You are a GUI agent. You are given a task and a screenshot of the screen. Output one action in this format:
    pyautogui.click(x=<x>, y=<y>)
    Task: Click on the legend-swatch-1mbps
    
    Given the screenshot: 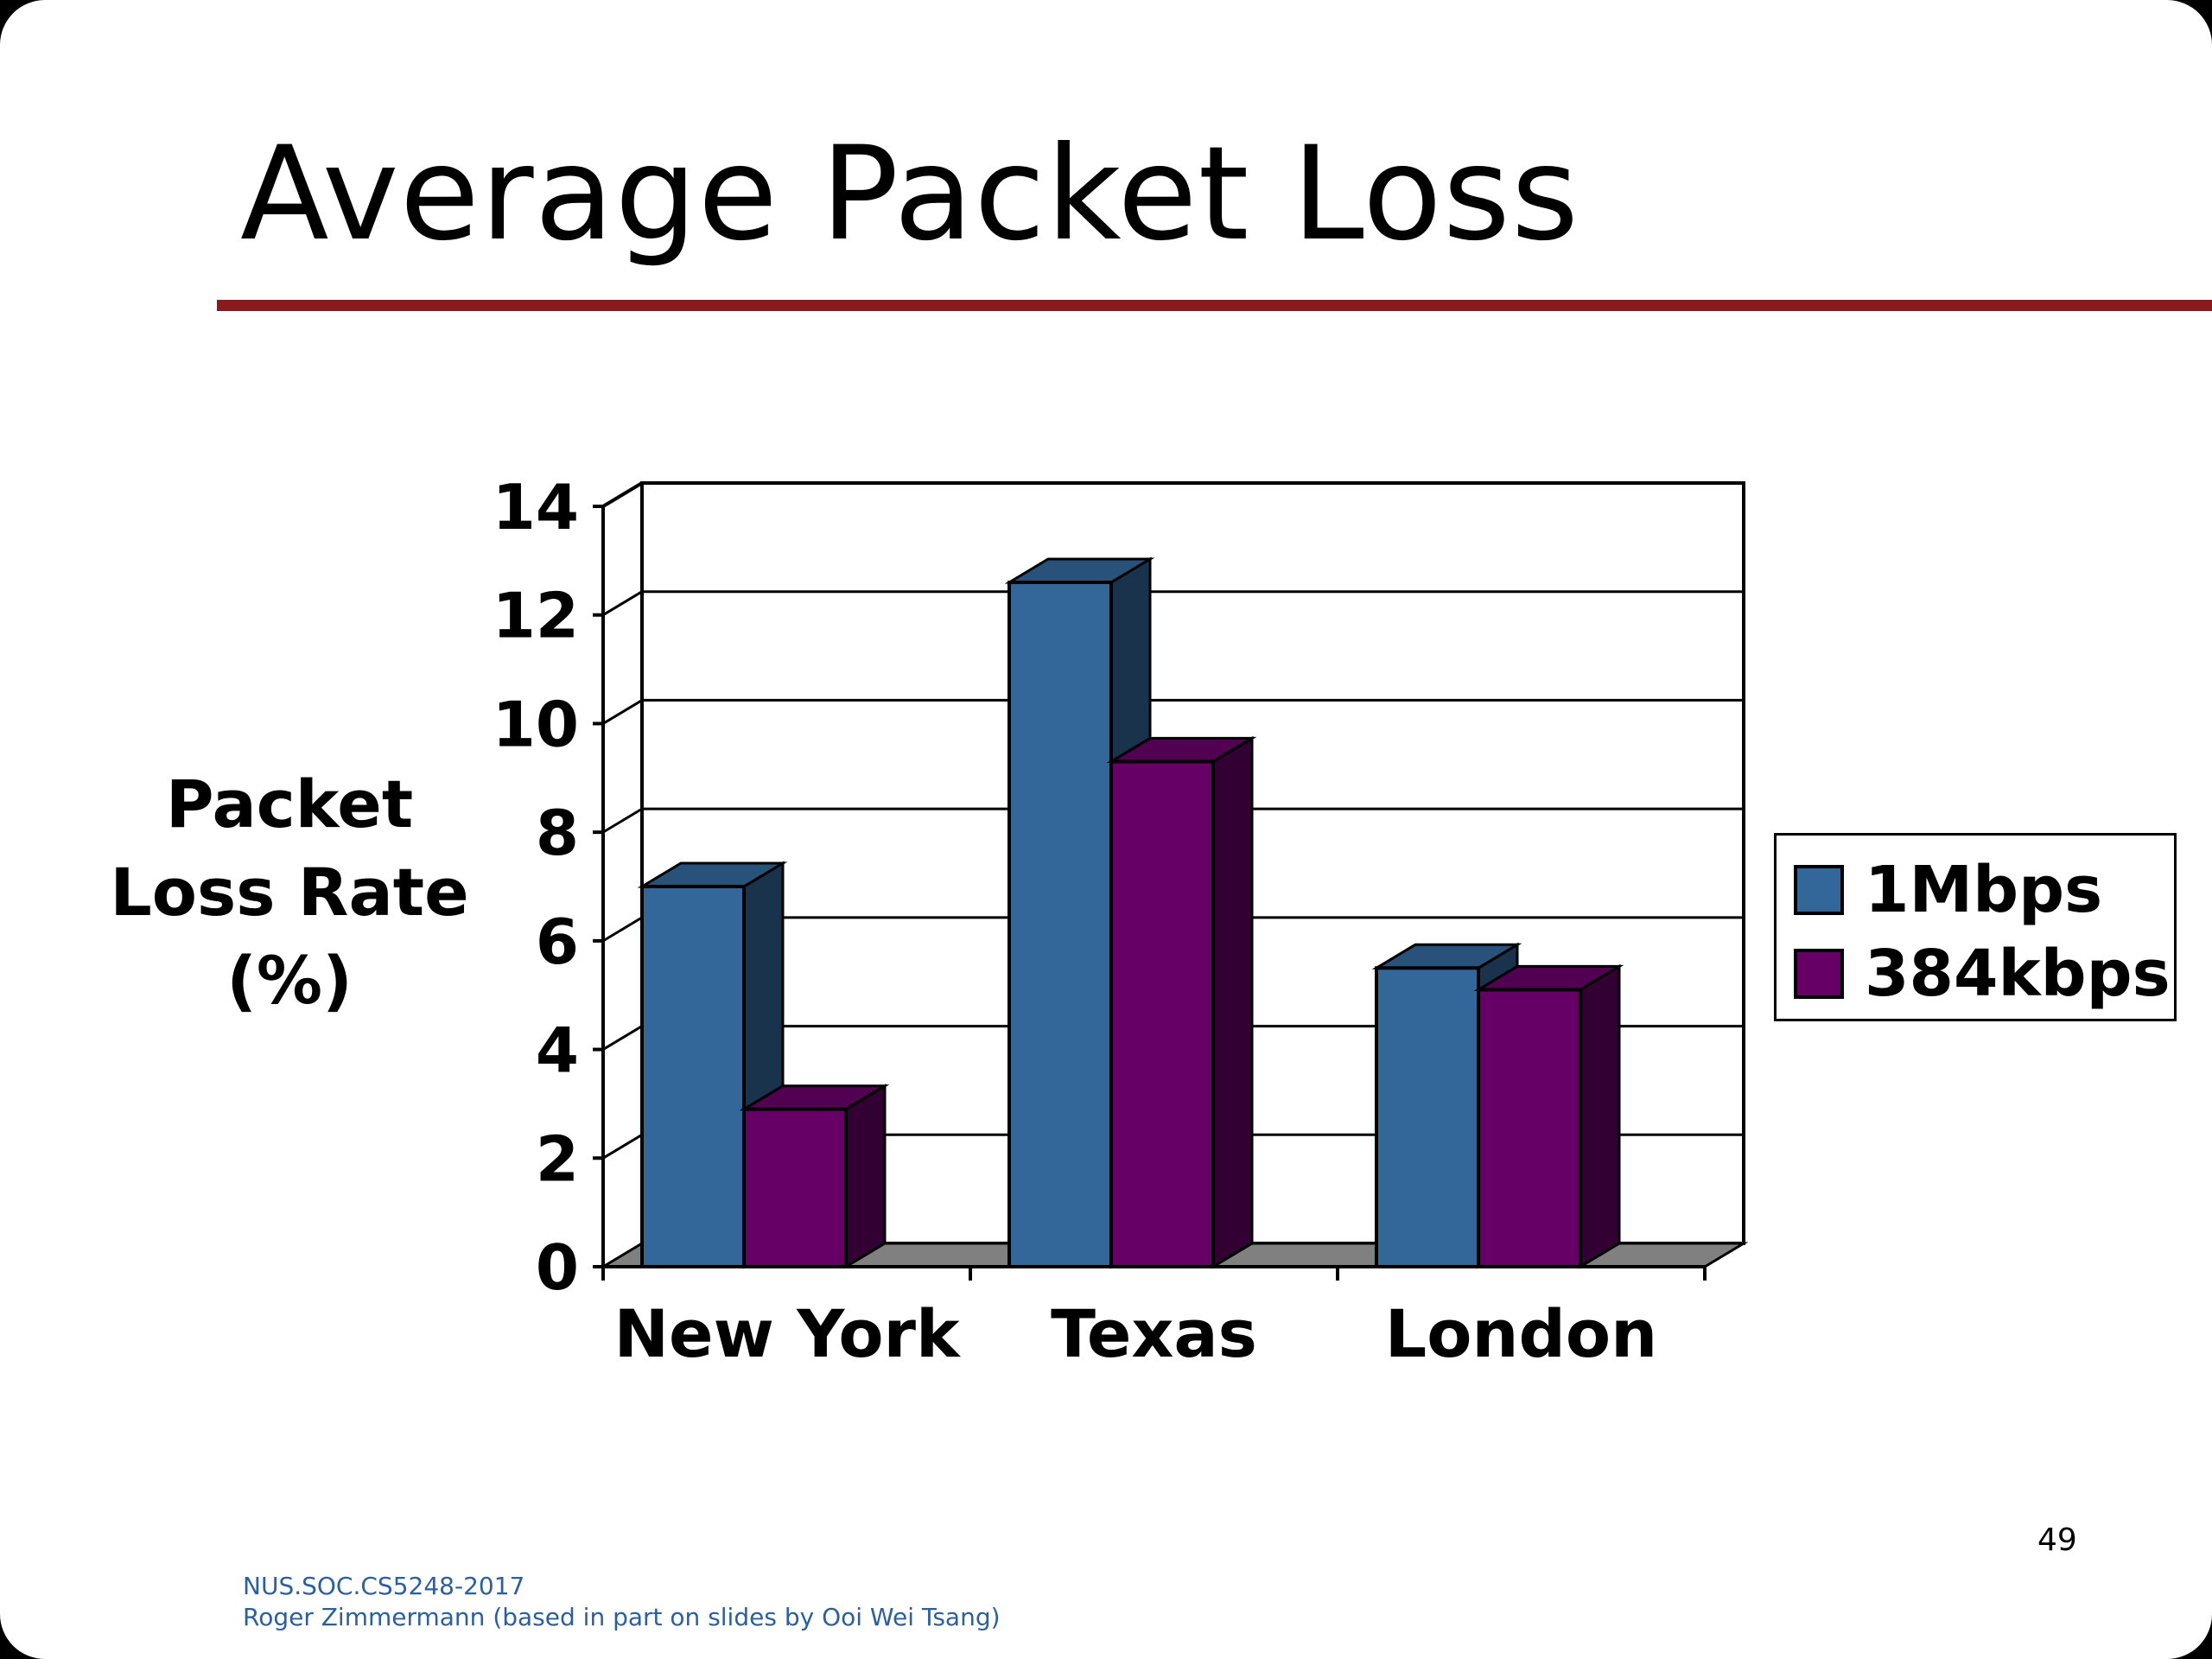 What is the action you would take?
    pyautogui.click(x=1819, y=890)
    